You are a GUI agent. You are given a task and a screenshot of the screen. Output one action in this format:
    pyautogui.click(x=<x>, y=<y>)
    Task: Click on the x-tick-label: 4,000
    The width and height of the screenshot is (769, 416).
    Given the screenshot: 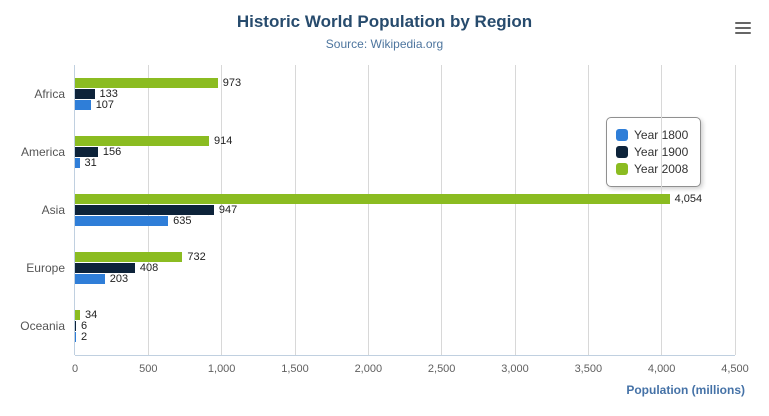 What is the action you would take?
    pyautogui.click(x=661, y=369)
    